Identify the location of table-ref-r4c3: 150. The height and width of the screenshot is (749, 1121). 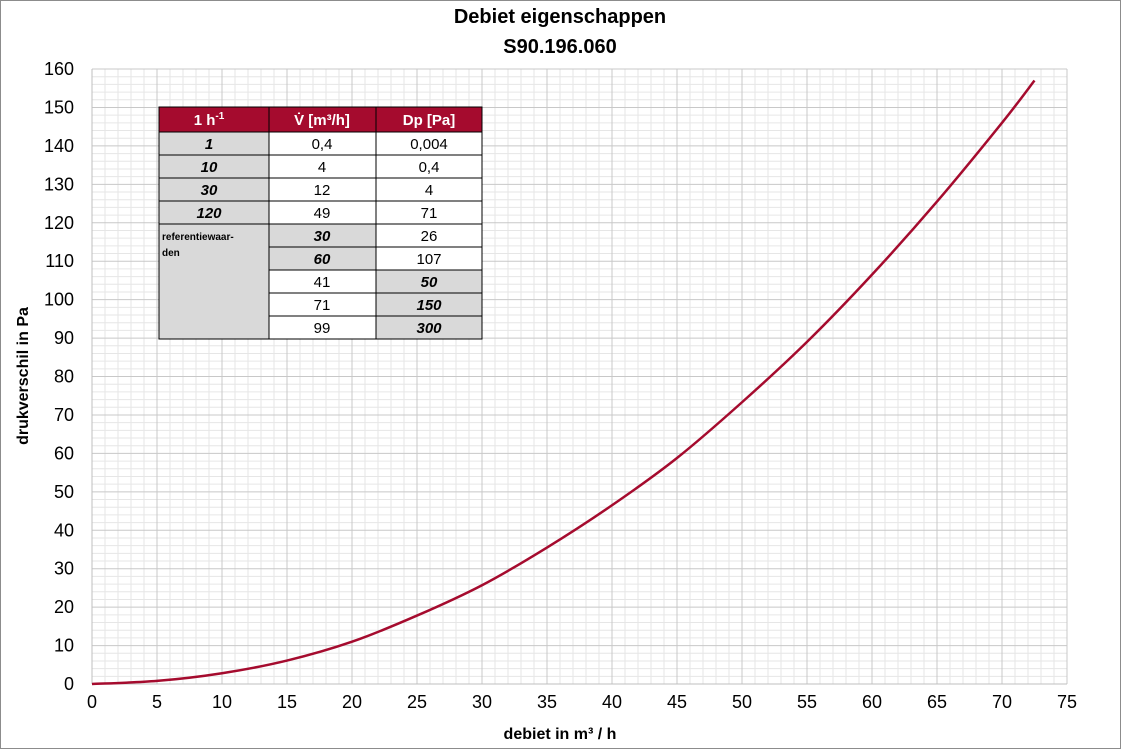
(429, 305).